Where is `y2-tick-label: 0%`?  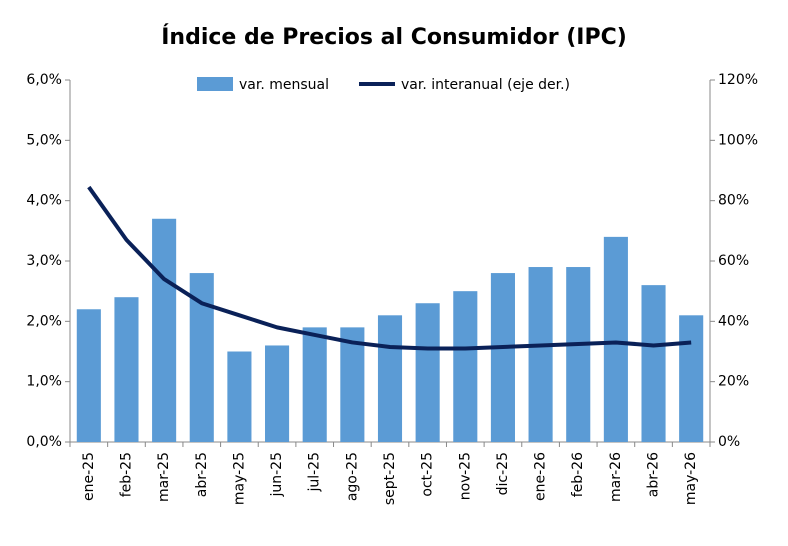
y2-tick-label: 0% is located at coordinates (729, 442).